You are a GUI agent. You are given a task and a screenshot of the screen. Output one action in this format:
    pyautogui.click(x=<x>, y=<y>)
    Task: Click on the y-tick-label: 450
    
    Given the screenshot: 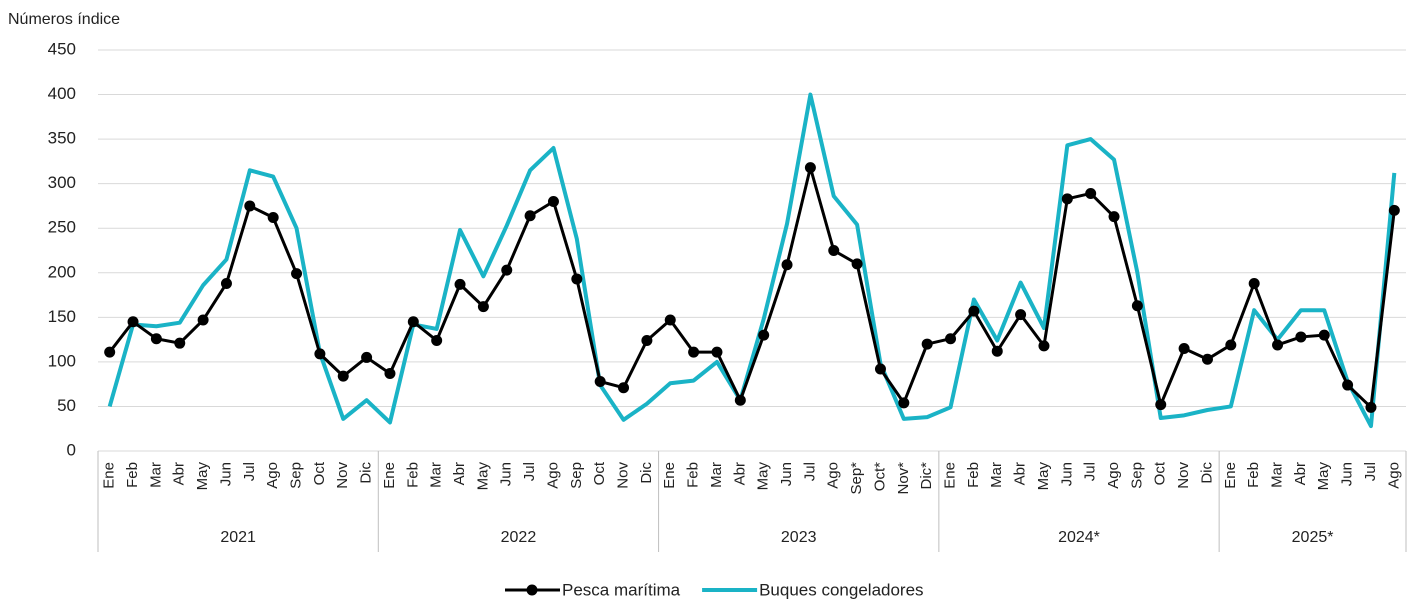 What is the action you would take?
    pyautogui.click(x=62, y=48)
    